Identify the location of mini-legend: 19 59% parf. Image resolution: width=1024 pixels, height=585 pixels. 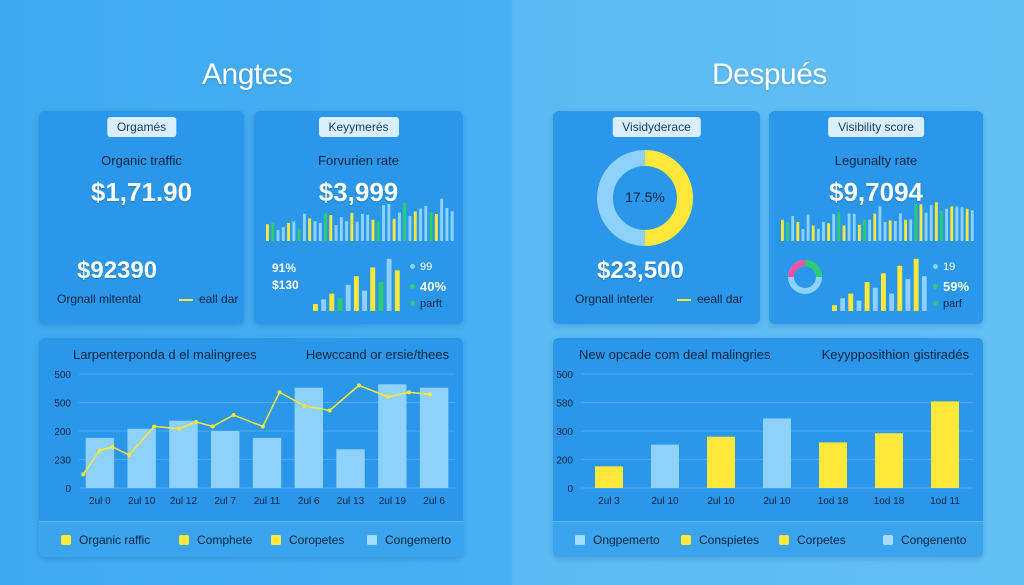
(951, 285).